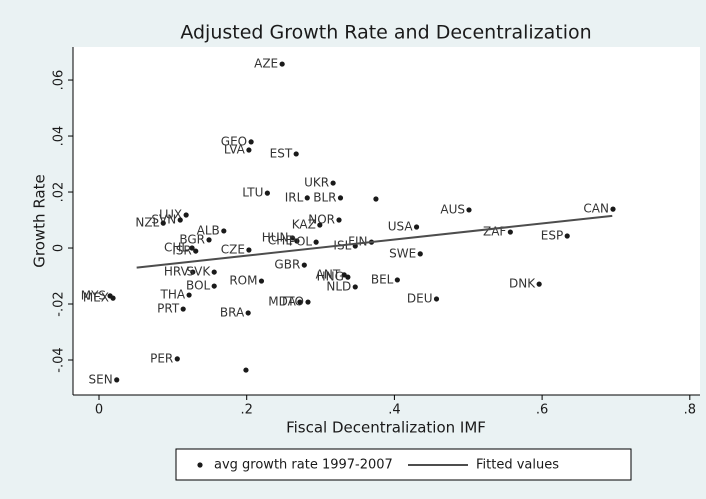 The image size is (706, 499). Describe the element at coordinates (266, 64) in the screenshot. I see `point-label: AZE` at that location.